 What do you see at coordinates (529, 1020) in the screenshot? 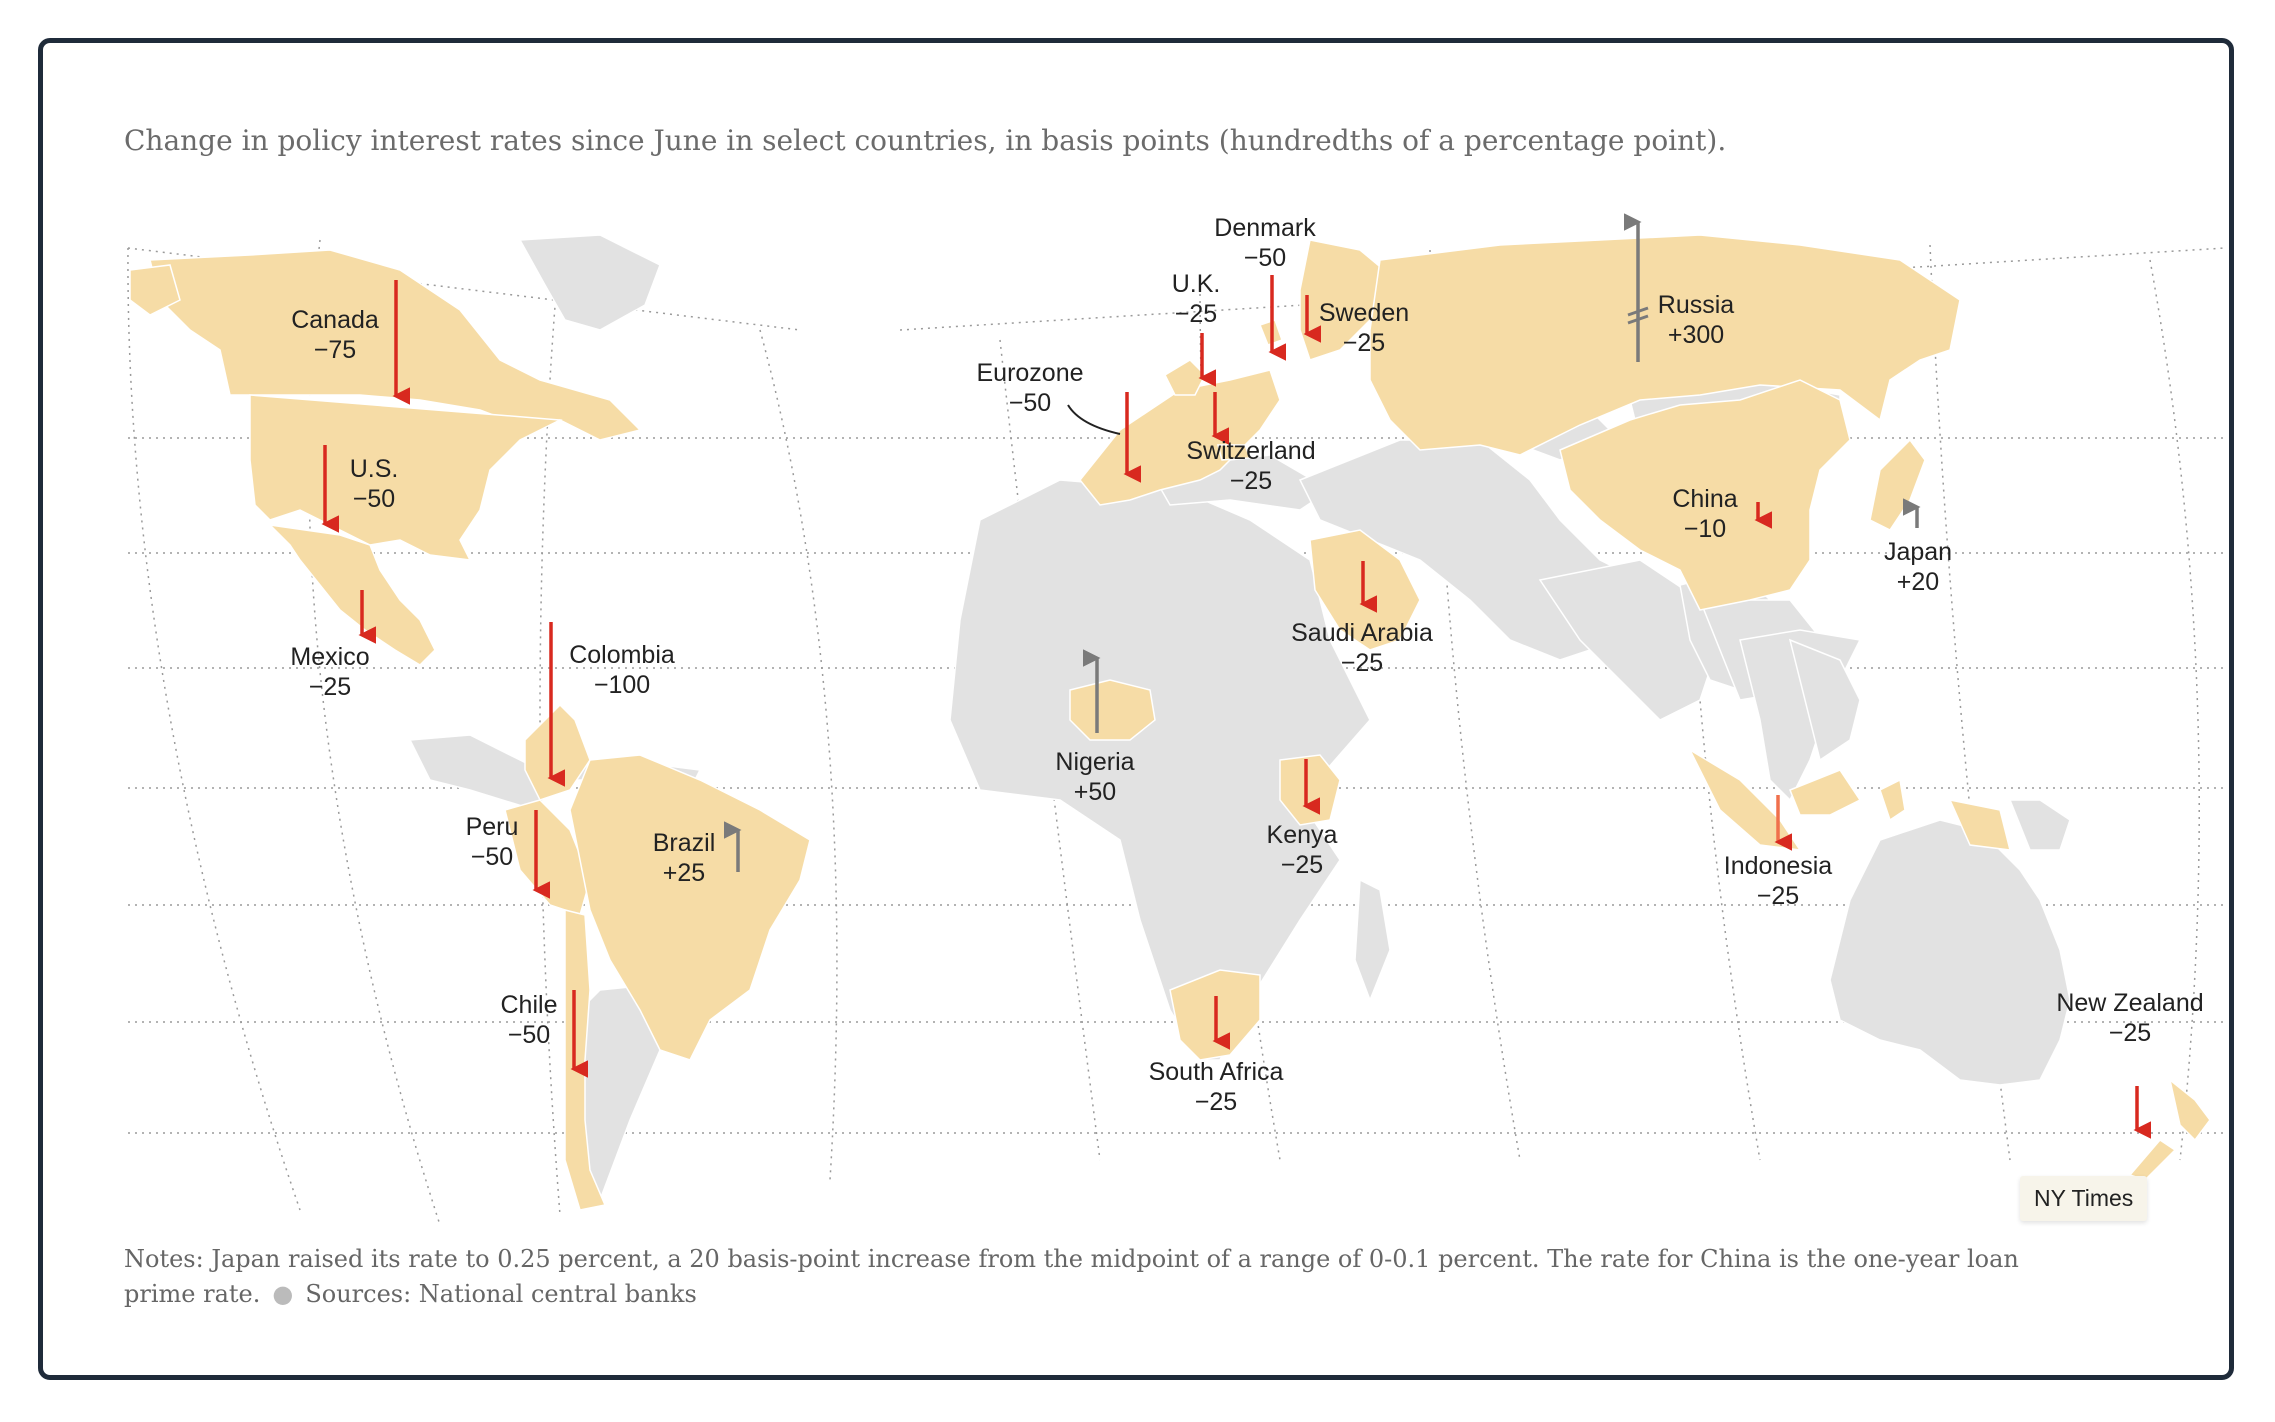
I see `label-chile: Chile −50` at bounding box center [529, 1020].